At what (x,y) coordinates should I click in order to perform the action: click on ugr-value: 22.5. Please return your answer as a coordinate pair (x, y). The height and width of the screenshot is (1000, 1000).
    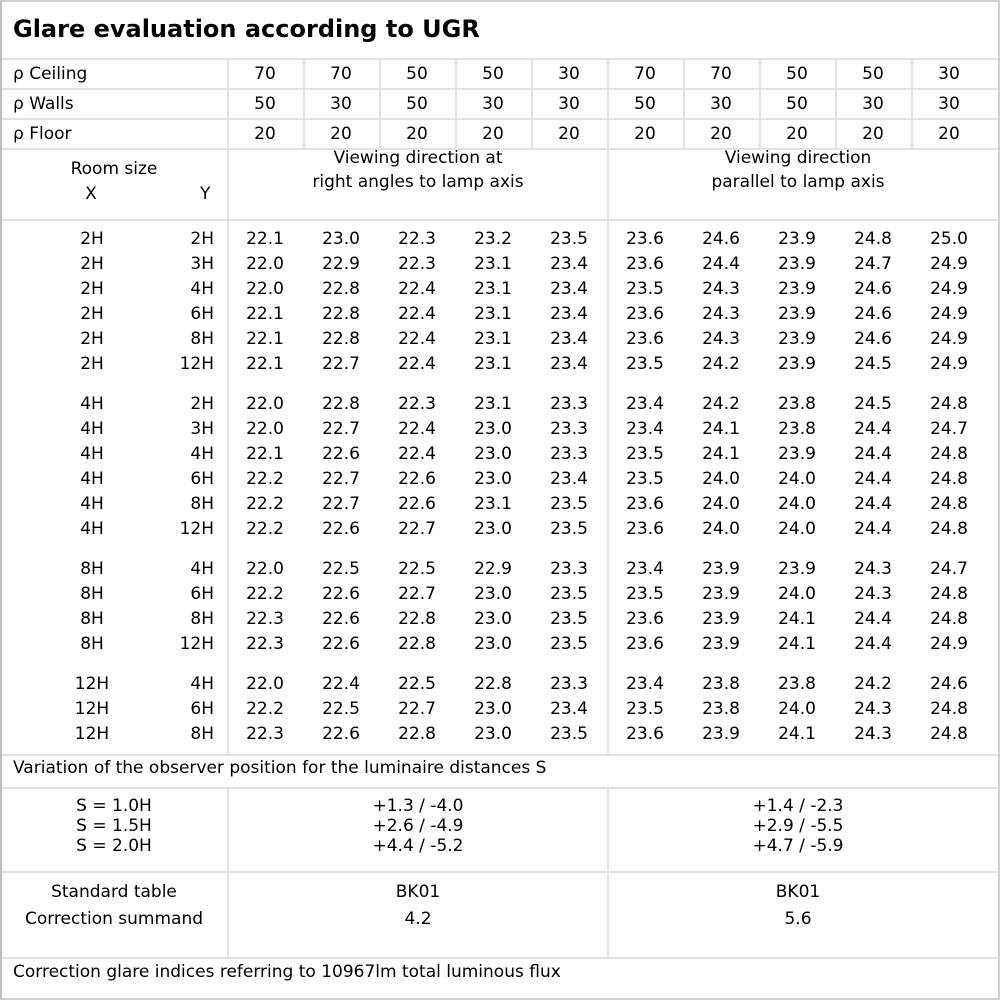
    Looking at the image, I should click on (341, 709).